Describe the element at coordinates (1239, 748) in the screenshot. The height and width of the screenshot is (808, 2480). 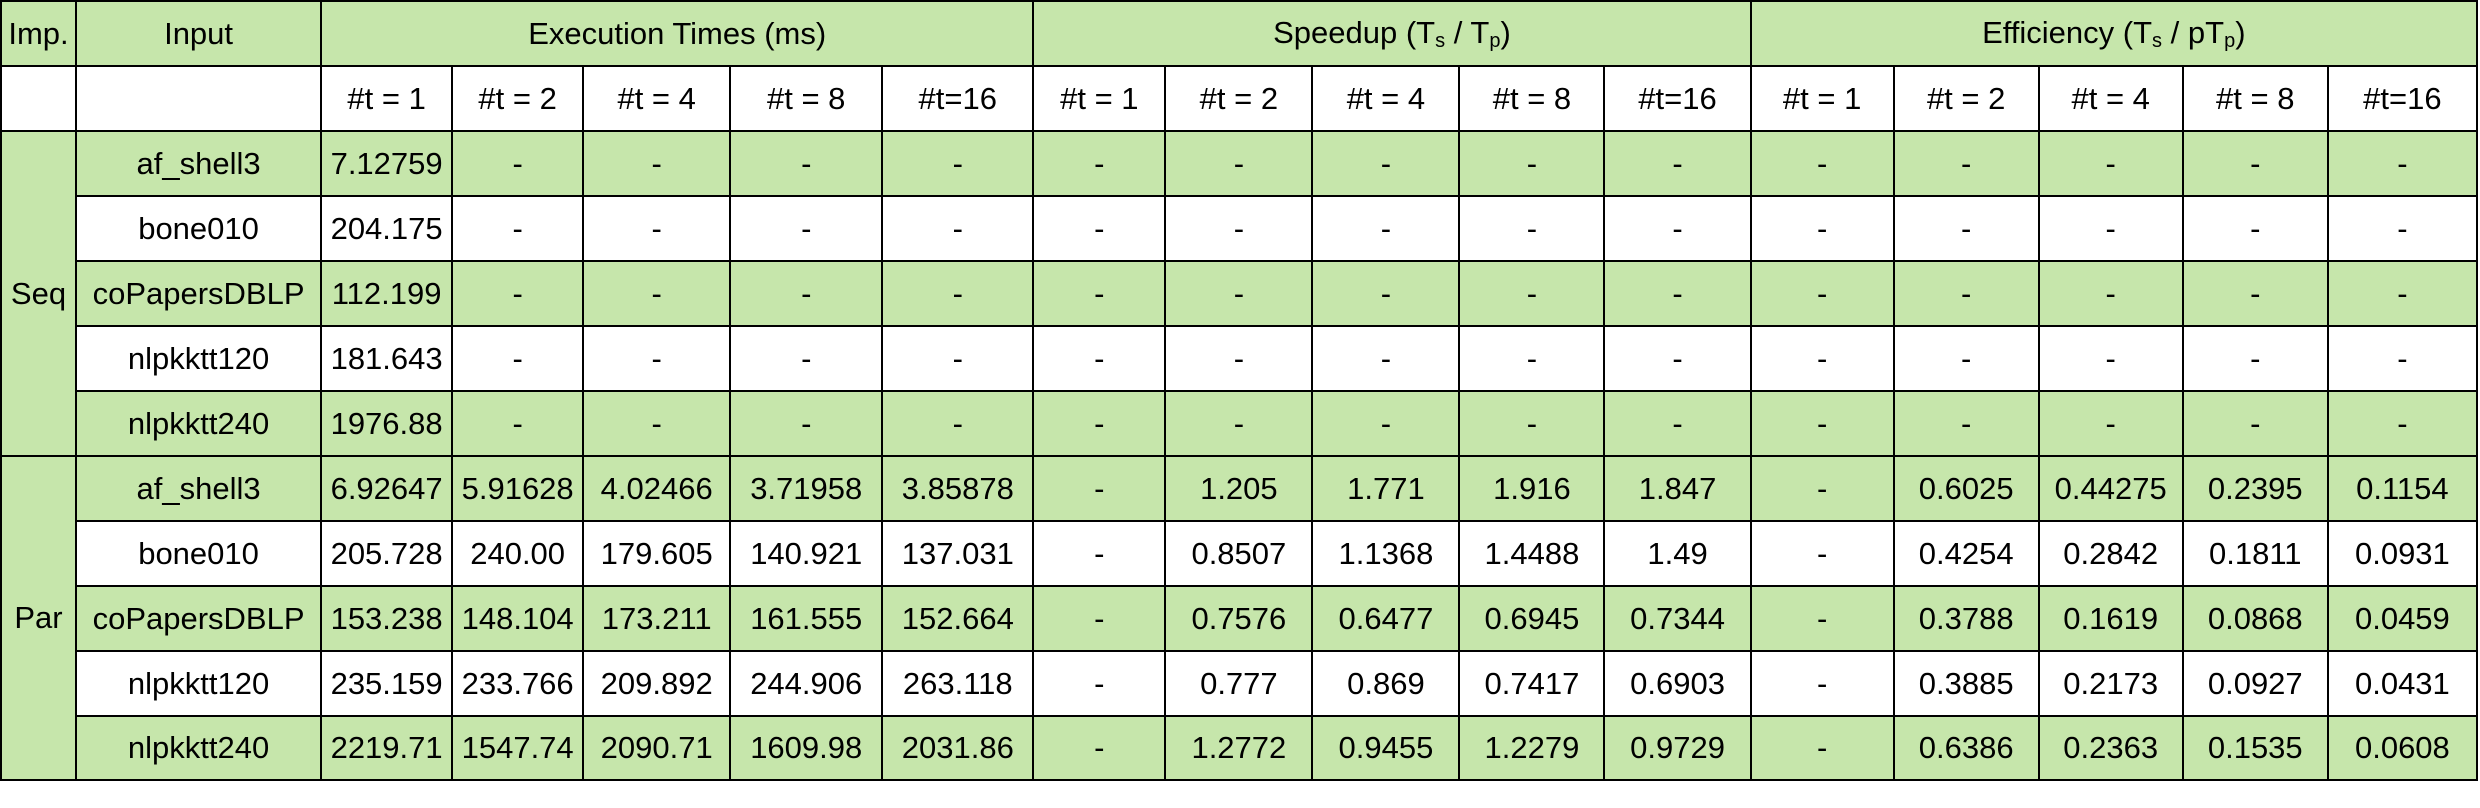
I see `speedup-cell: 1.2772` at that location.